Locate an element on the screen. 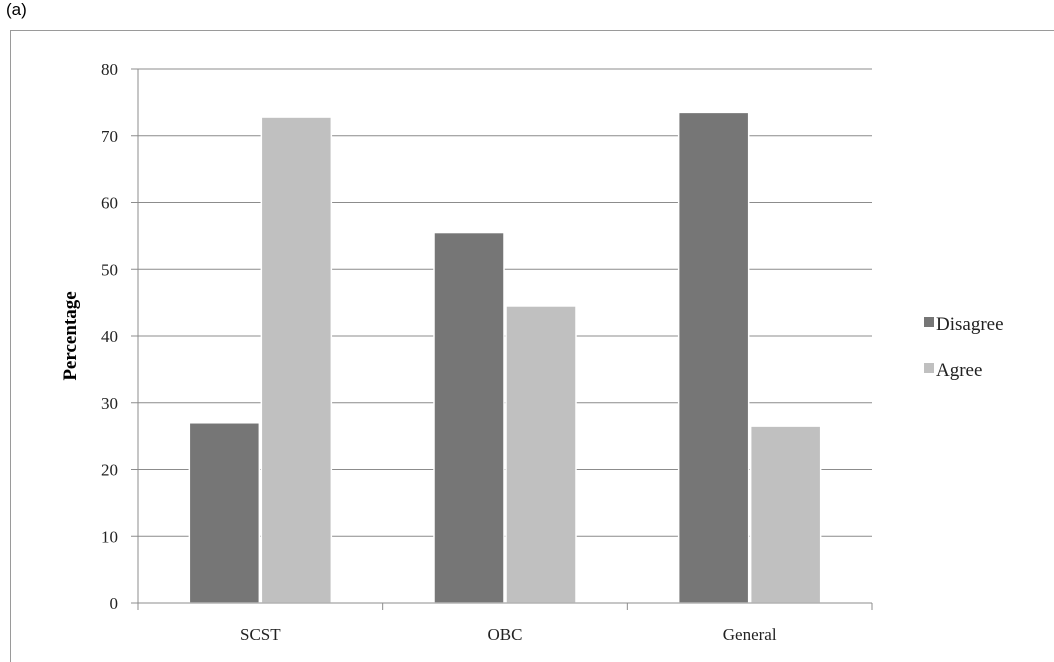 The image size is (1054, 662). legend-swatch-agree is located at coordinates (929, 368).